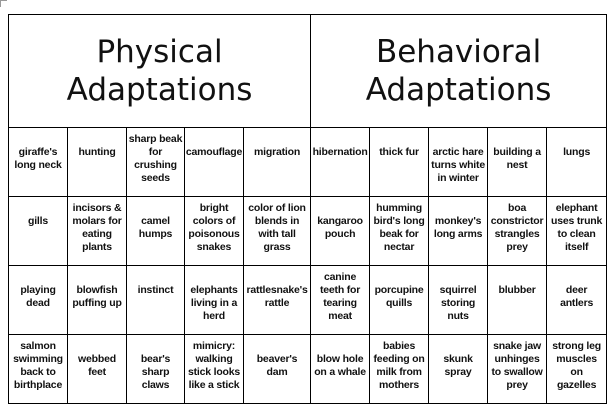  I want to click on cell-text: playing dead, so click(38, 296).